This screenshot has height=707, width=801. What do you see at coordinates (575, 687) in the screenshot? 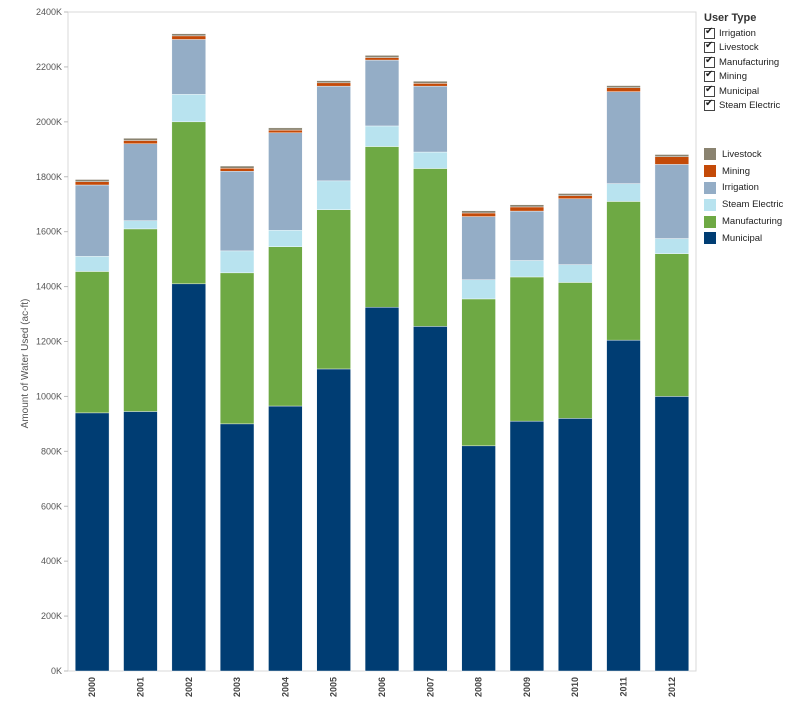
I see `x-tick-label: 2010` at bounding box center [575, 687].